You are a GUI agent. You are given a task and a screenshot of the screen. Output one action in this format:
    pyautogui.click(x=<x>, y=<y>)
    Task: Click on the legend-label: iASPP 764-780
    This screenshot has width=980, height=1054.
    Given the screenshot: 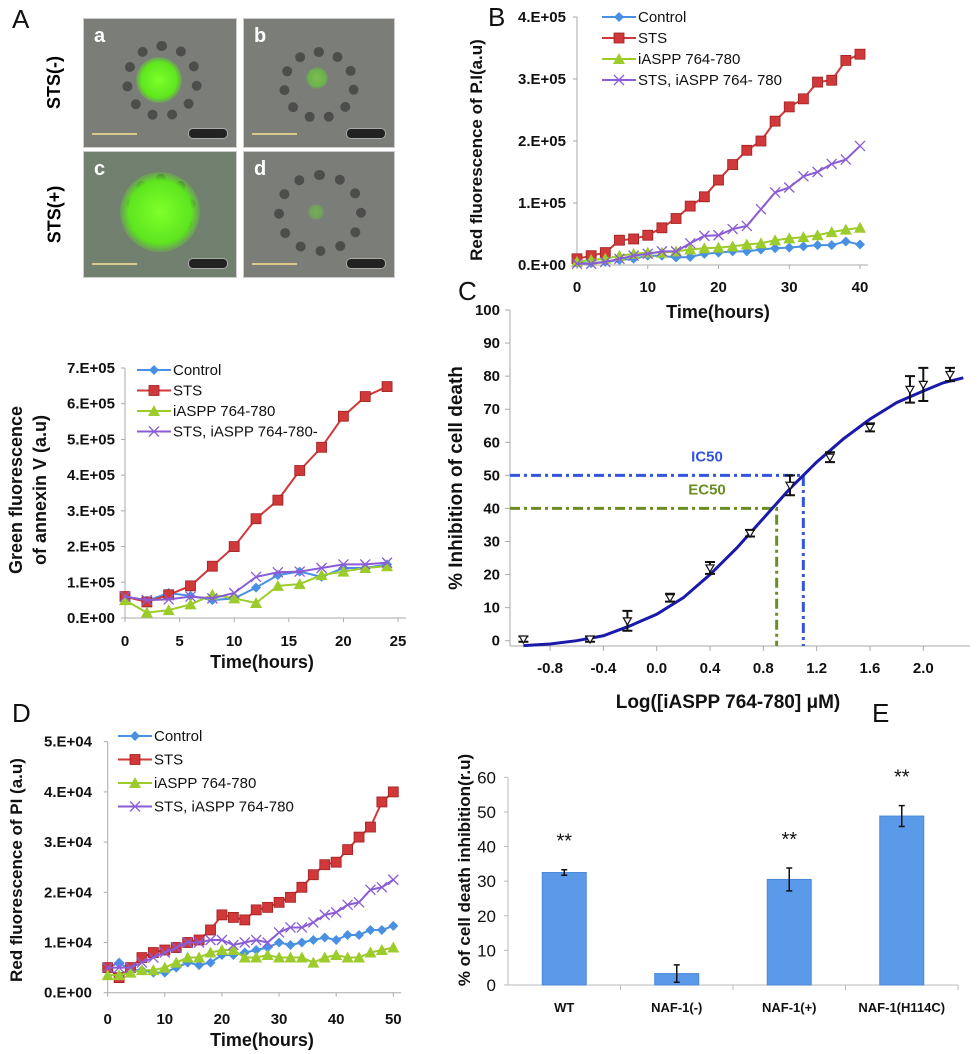 What is the action you would take?
    pyautogui.click(x=224, y=411)
    